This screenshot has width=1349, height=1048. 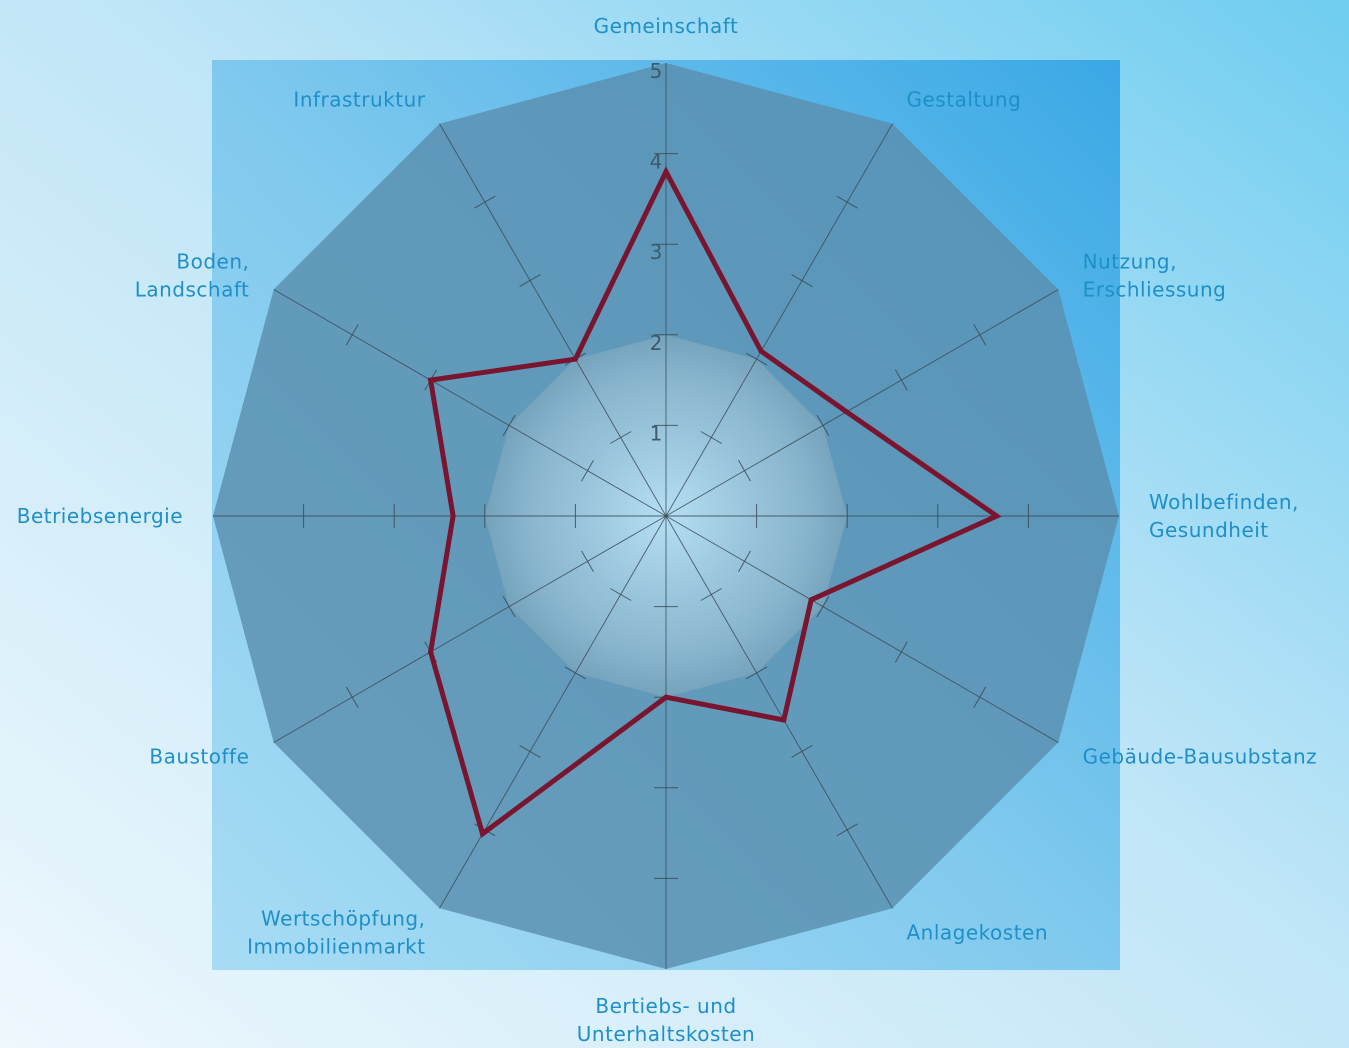 I want to click on axis-label-line: Baustoffe, so click(x=199, y=757).